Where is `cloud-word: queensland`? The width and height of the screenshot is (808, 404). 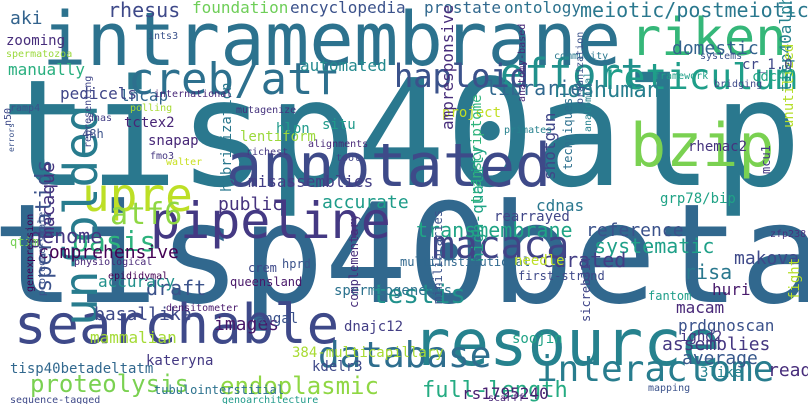
cloud-word: queensland is located at coordinates (266, 282).